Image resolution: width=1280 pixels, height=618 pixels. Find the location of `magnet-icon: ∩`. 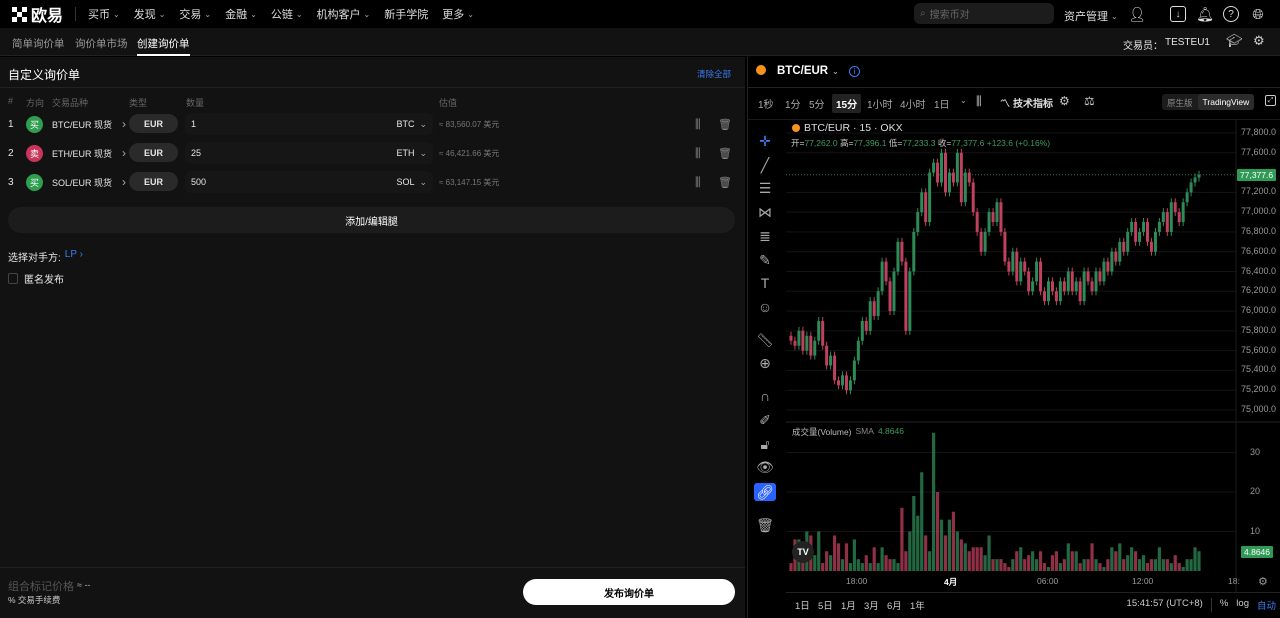

magnet-icon: ∩ is located at coordinates (765, 396).